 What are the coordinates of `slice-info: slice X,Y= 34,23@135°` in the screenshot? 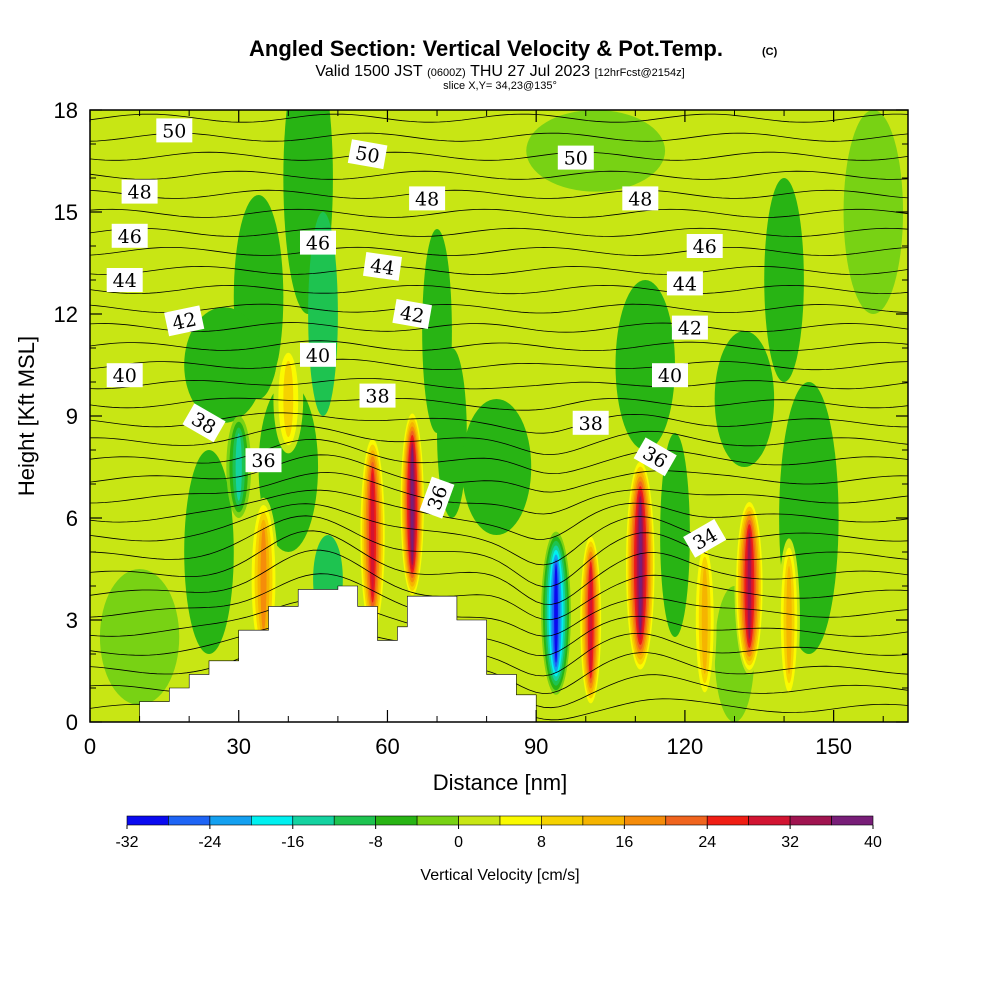 It's located at (500, 86).